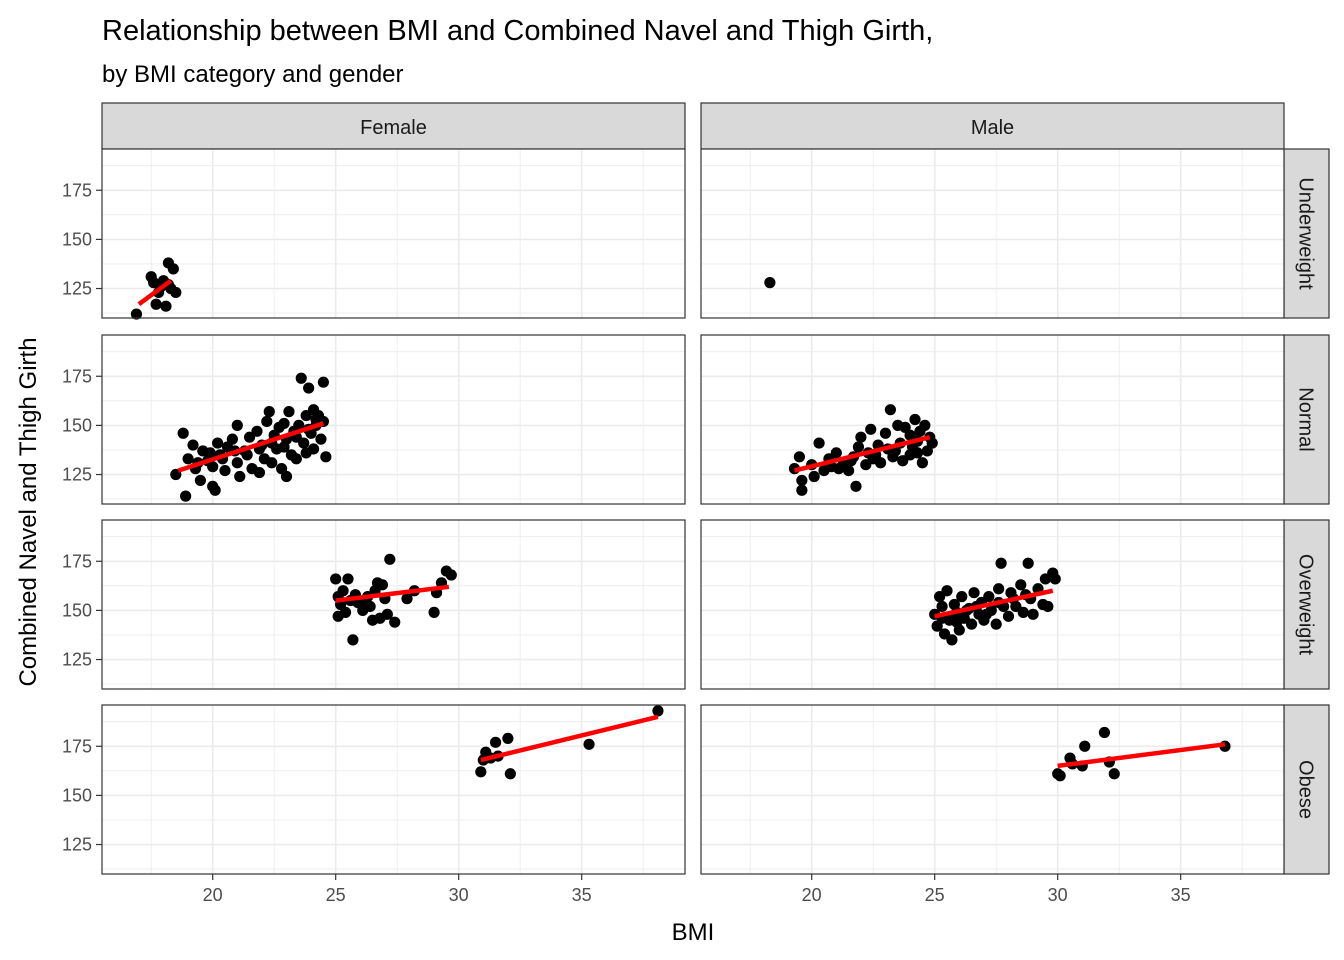  I want to click on facet-strip-label: Male, so click(992, 128).